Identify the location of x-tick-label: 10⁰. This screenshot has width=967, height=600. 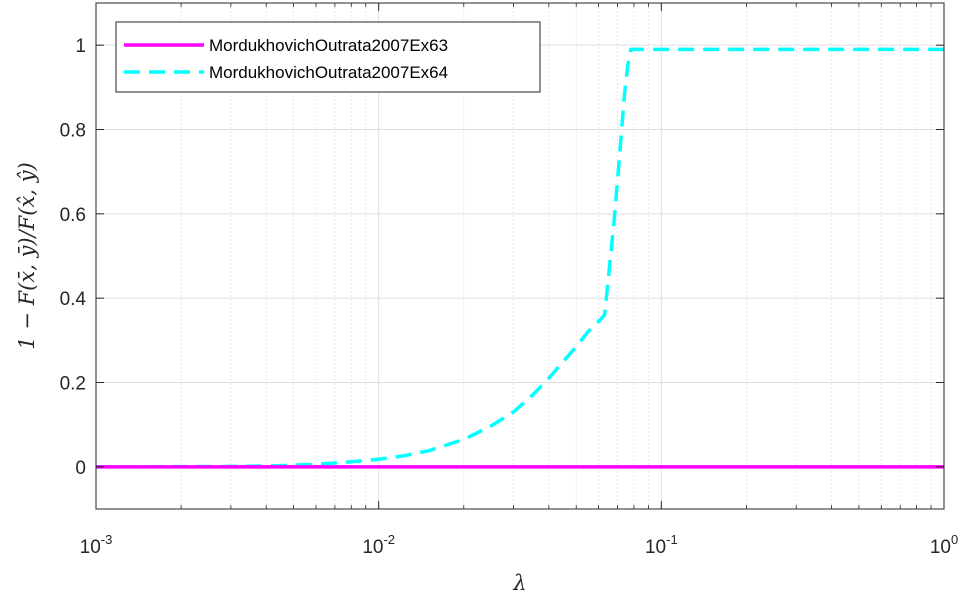
(944, 545).